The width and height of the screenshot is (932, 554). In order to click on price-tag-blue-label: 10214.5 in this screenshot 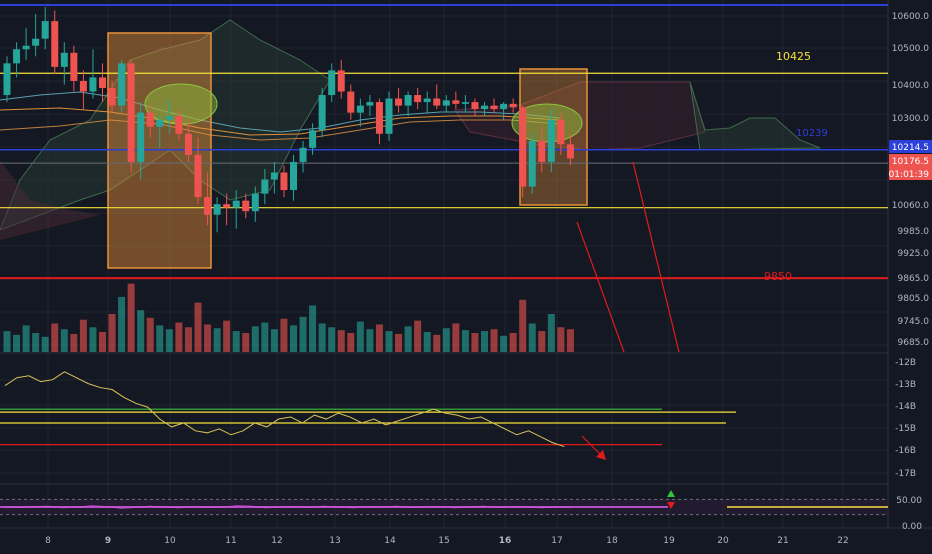, I will do `click(910, 148)`.